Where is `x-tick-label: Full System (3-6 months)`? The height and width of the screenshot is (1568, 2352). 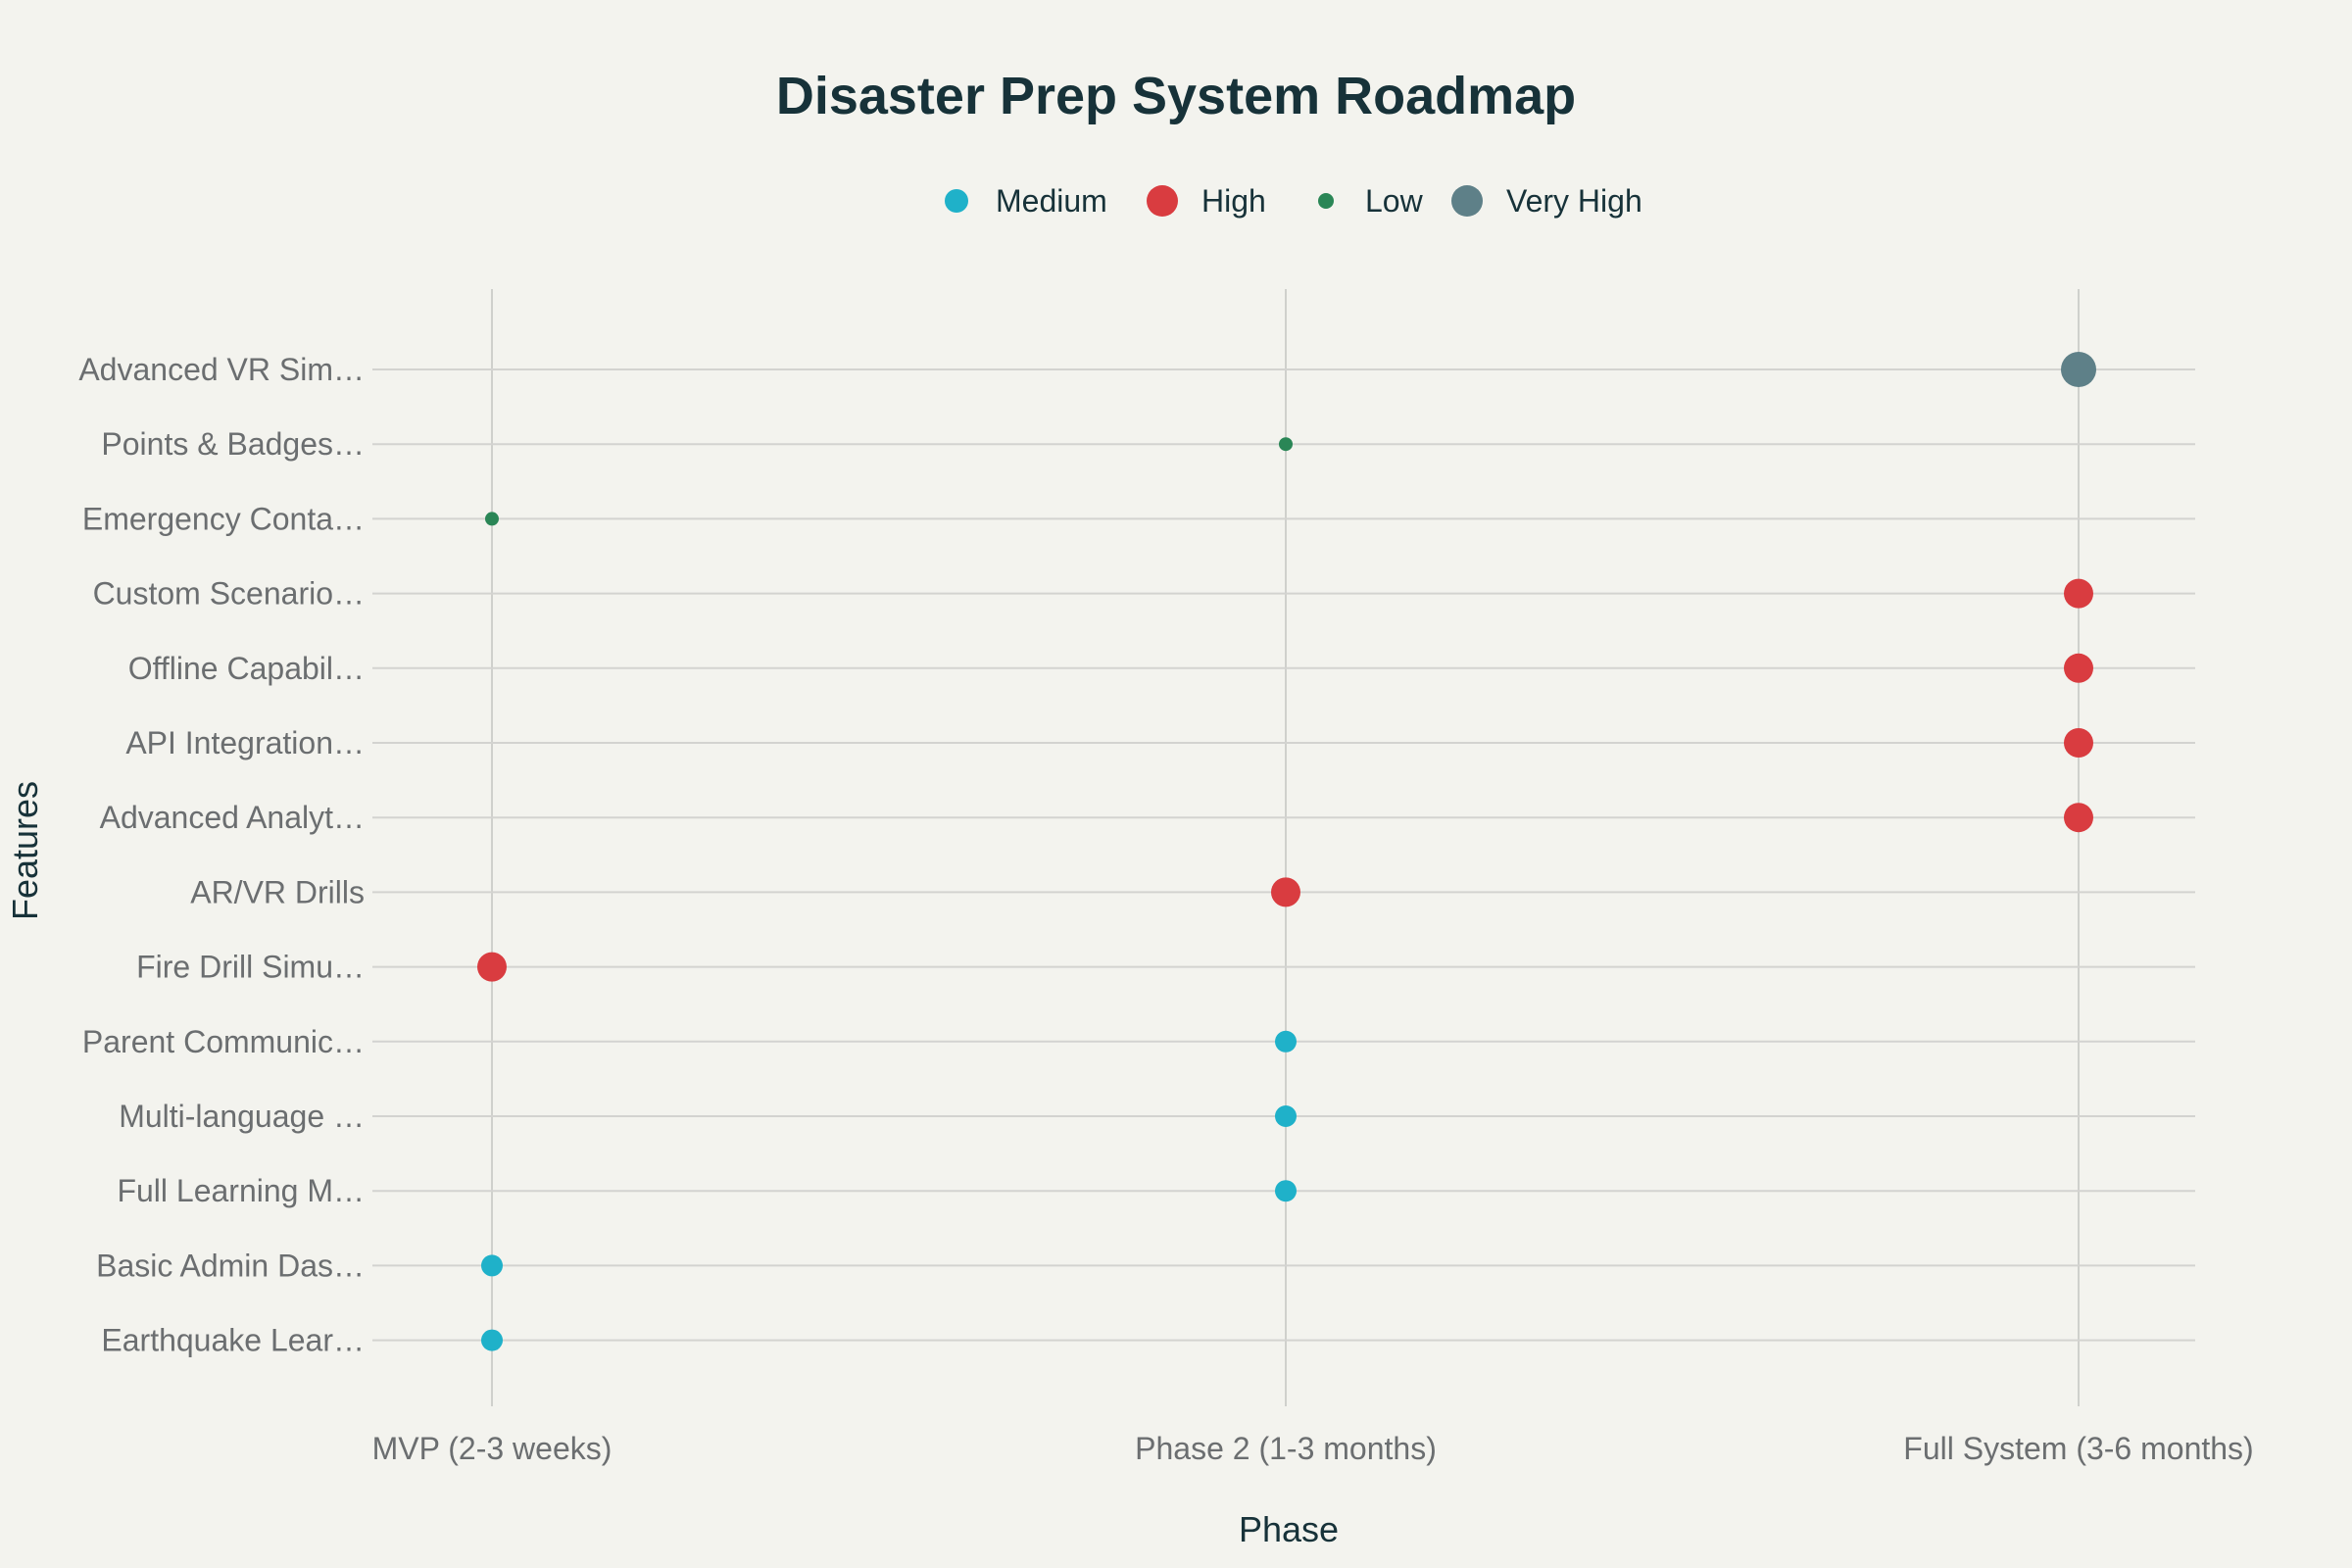
x-tick-label: Full System (3-6 months) is located at coordinates (2078, 1448).